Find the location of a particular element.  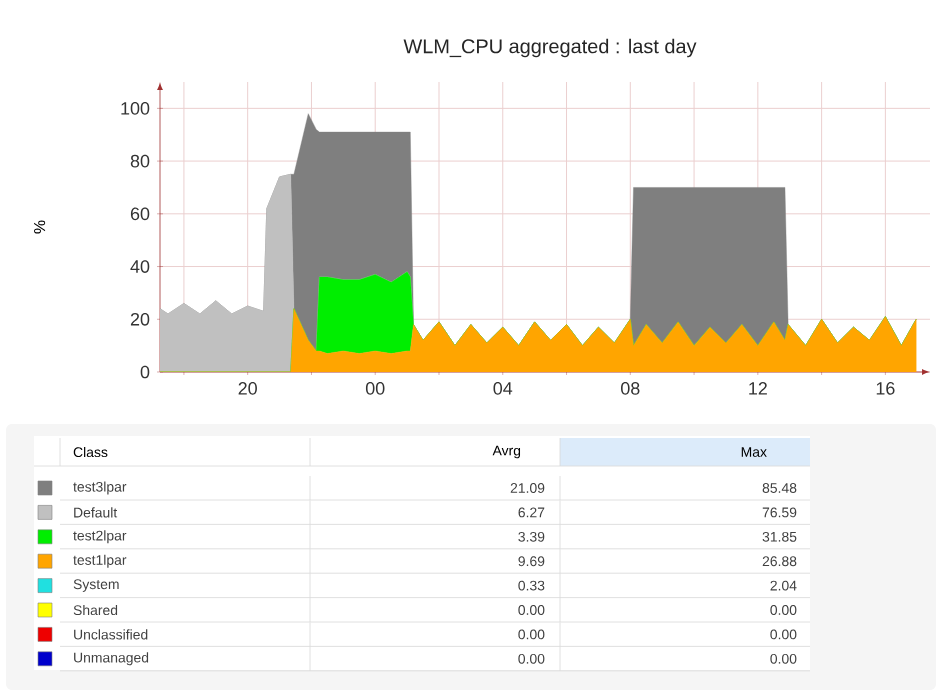

x-tick-label: 04 is located at coordinates (503, 388).